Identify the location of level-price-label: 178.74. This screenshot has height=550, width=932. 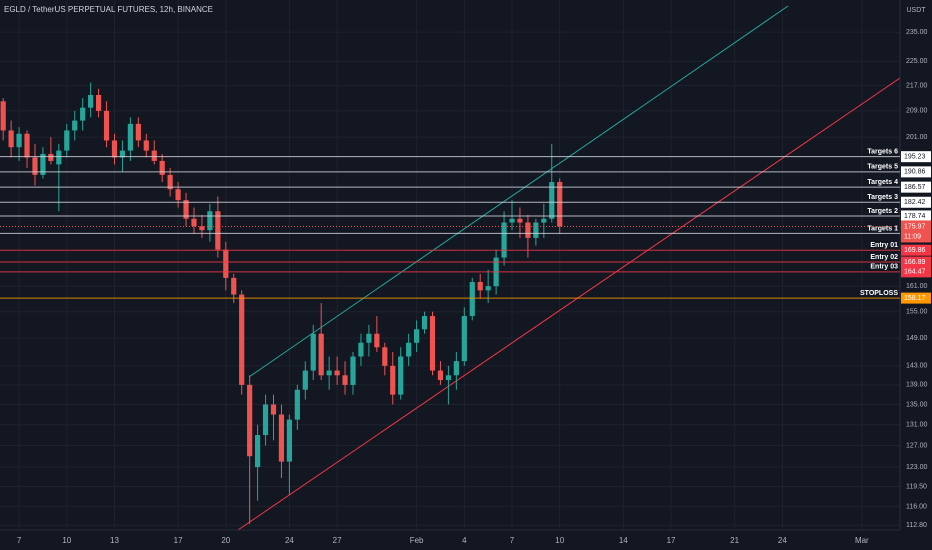
(915, 216).